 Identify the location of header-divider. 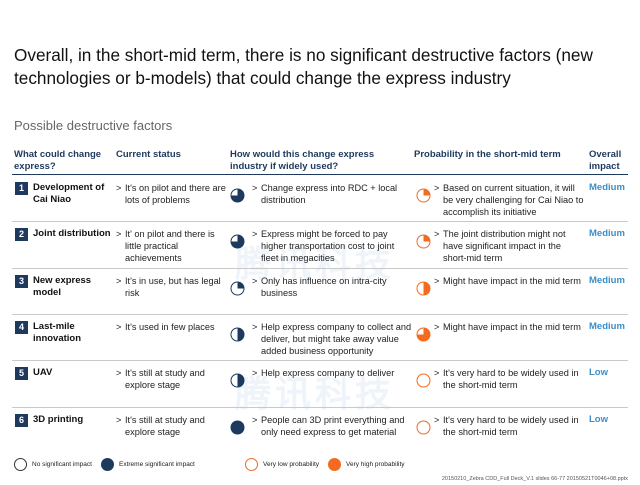
(320, 174).